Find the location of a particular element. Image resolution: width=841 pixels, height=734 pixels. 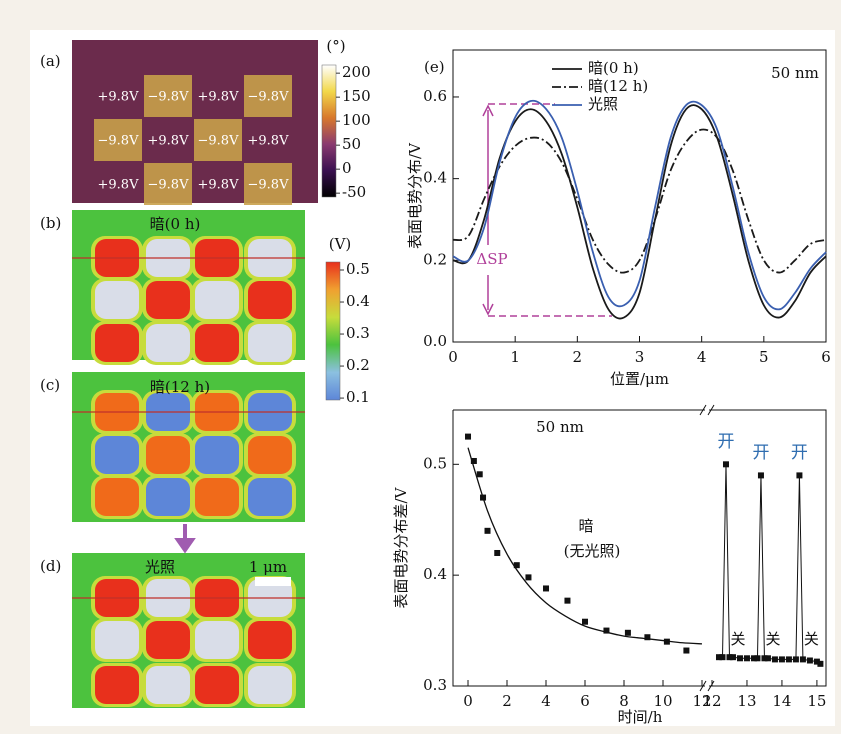

y-tick-label: 0.3 is located at coordinates (435, 685).